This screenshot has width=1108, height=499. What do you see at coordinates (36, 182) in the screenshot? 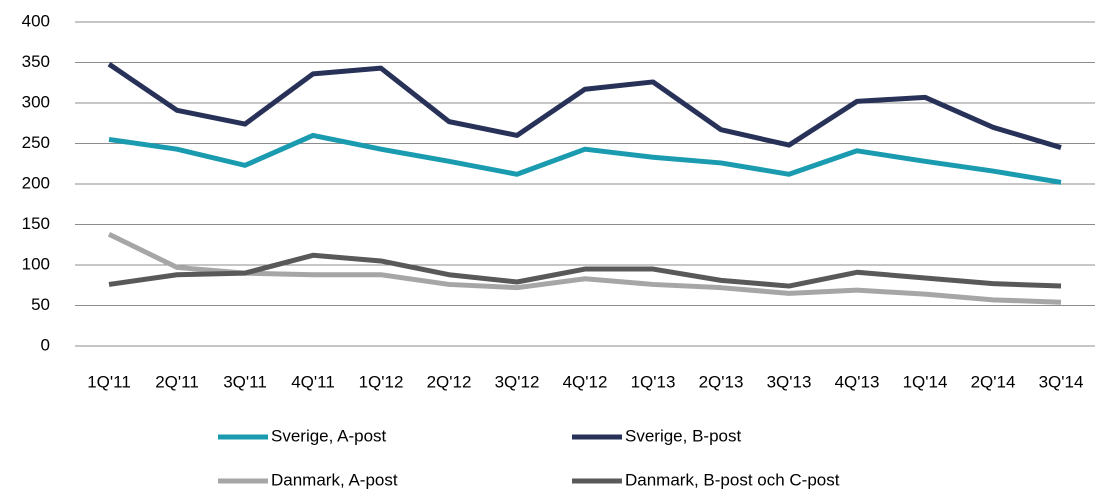
I see `y-tick-label: 200` at bounding box center [36, 182].